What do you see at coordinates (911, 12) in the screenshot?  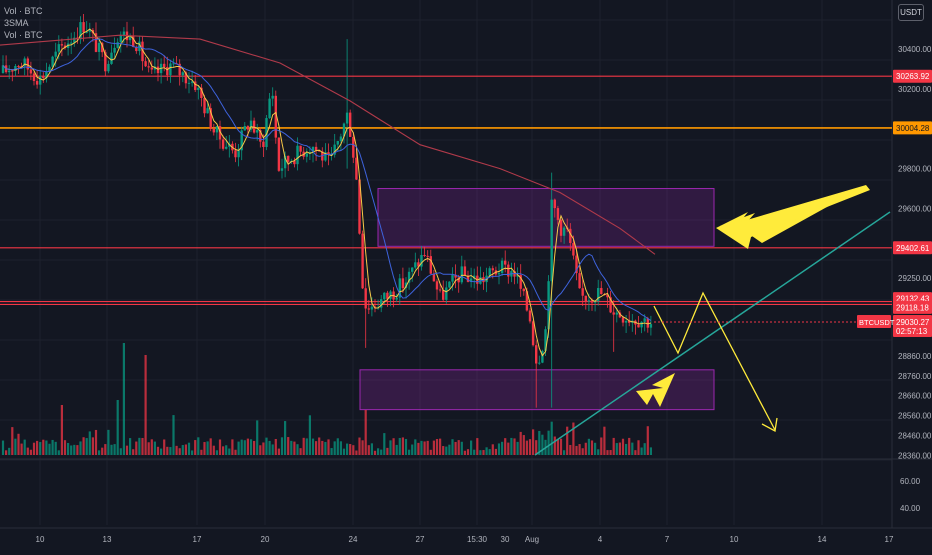 I see `currency-selector: USDT` at bounding box center [911, 12].